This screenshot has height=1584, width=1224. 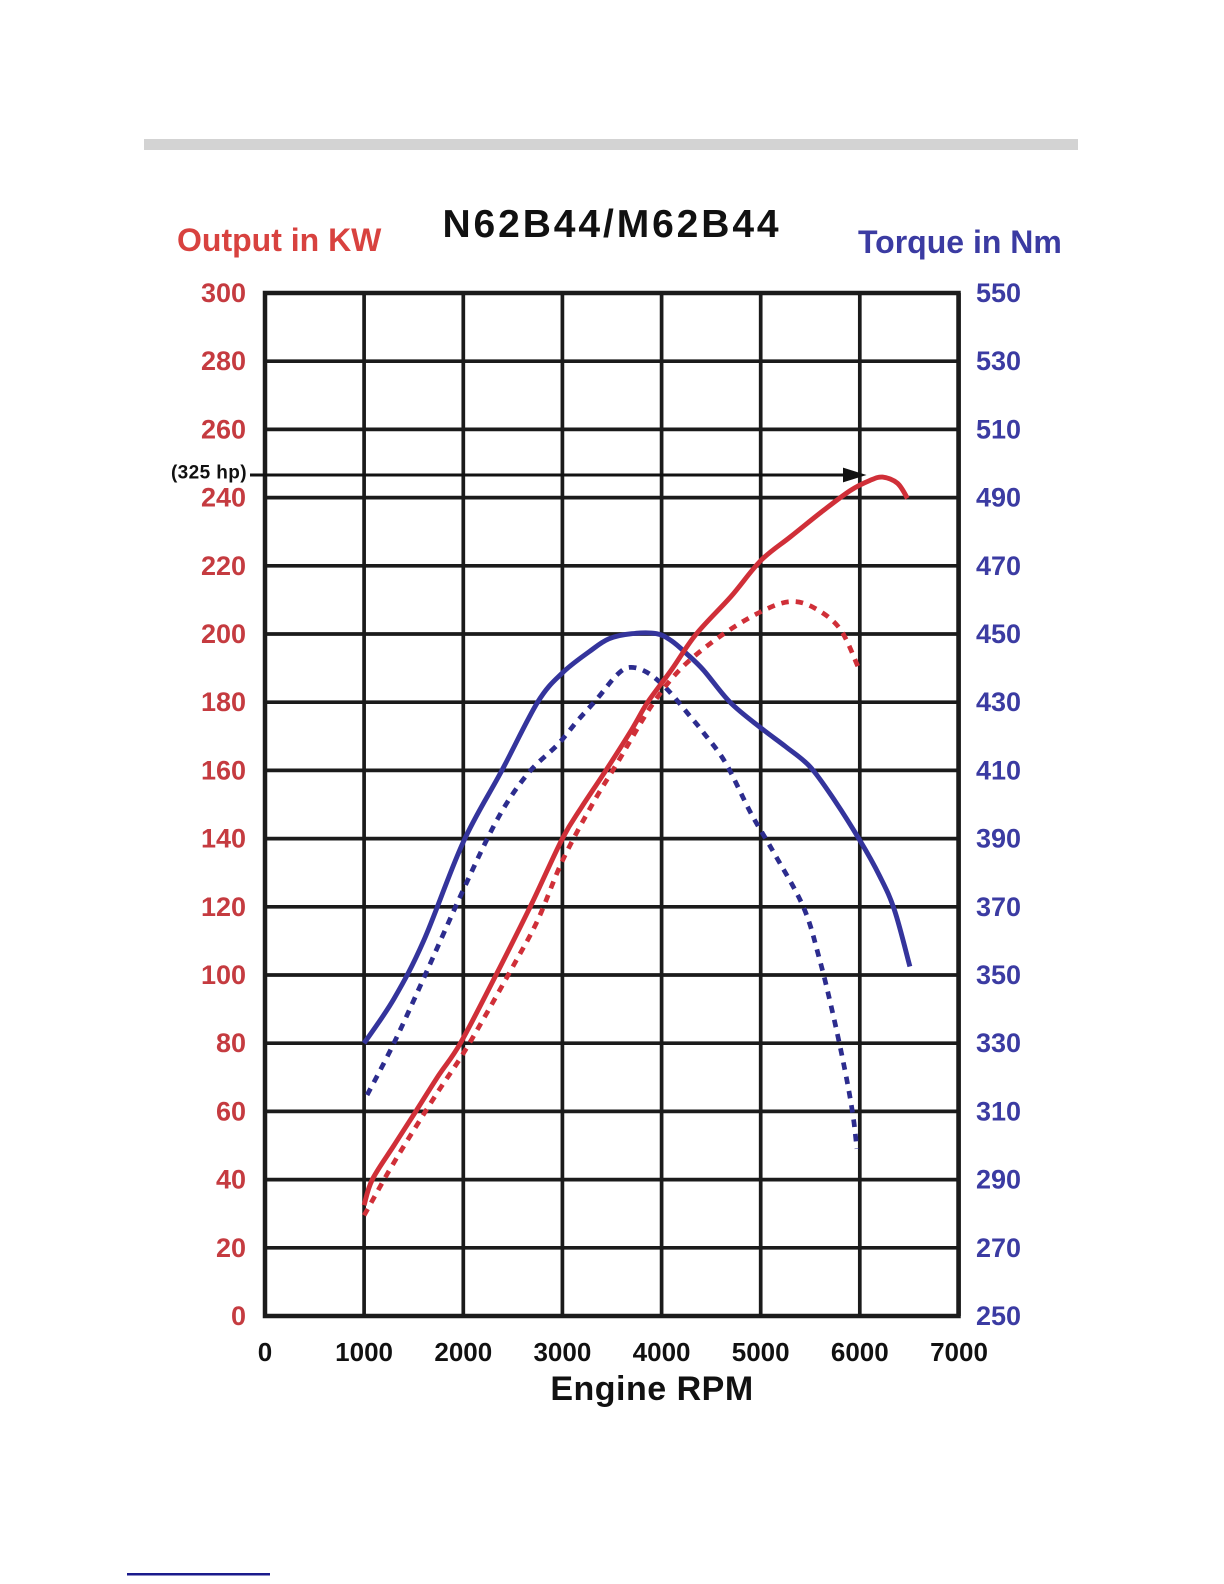 I want to click on svg-text: 100, so click(x=223, y=975).